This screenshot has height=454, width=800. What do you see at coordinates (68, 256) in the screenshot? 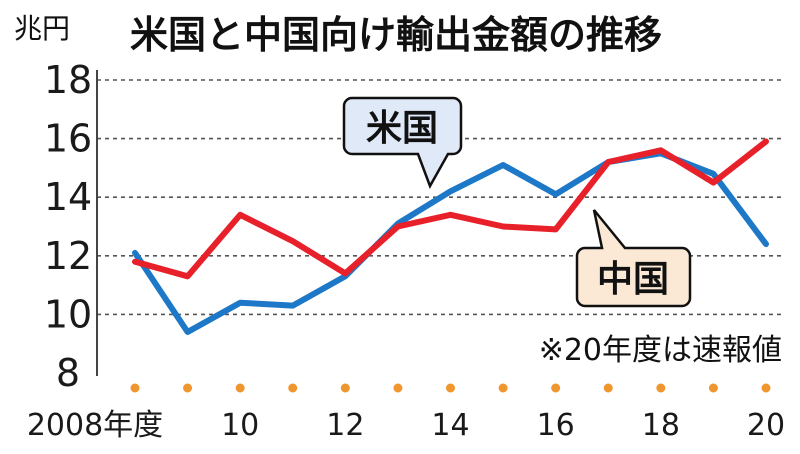
I see `y-tick-label: 12` at bounding box center [68, 256].